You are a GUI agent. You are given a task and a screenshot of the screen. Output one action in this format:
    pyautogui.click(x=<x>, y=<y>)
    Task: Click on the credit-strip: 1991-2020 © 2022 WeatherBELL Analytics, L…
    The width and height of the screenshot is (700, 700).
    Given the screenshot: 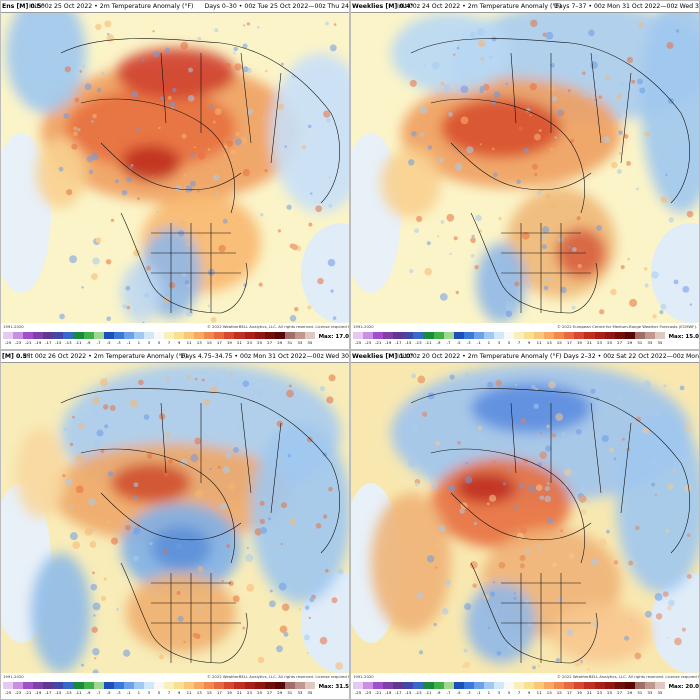 What is the action you would take?
    pyautogui.click(x=525, y=677)
    